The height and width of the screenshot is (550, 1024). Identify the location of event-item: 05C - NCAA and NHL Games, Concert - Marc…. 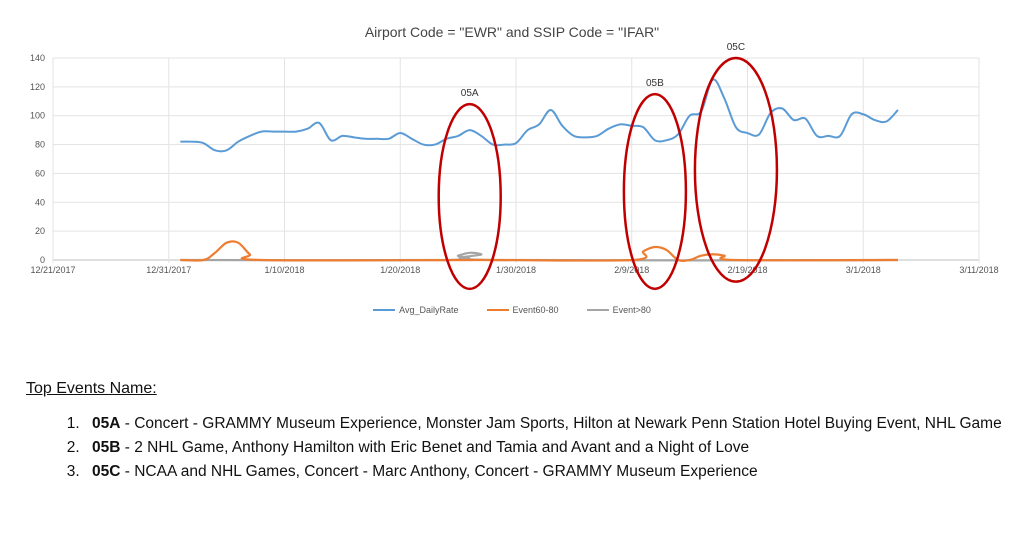
(545, 472).